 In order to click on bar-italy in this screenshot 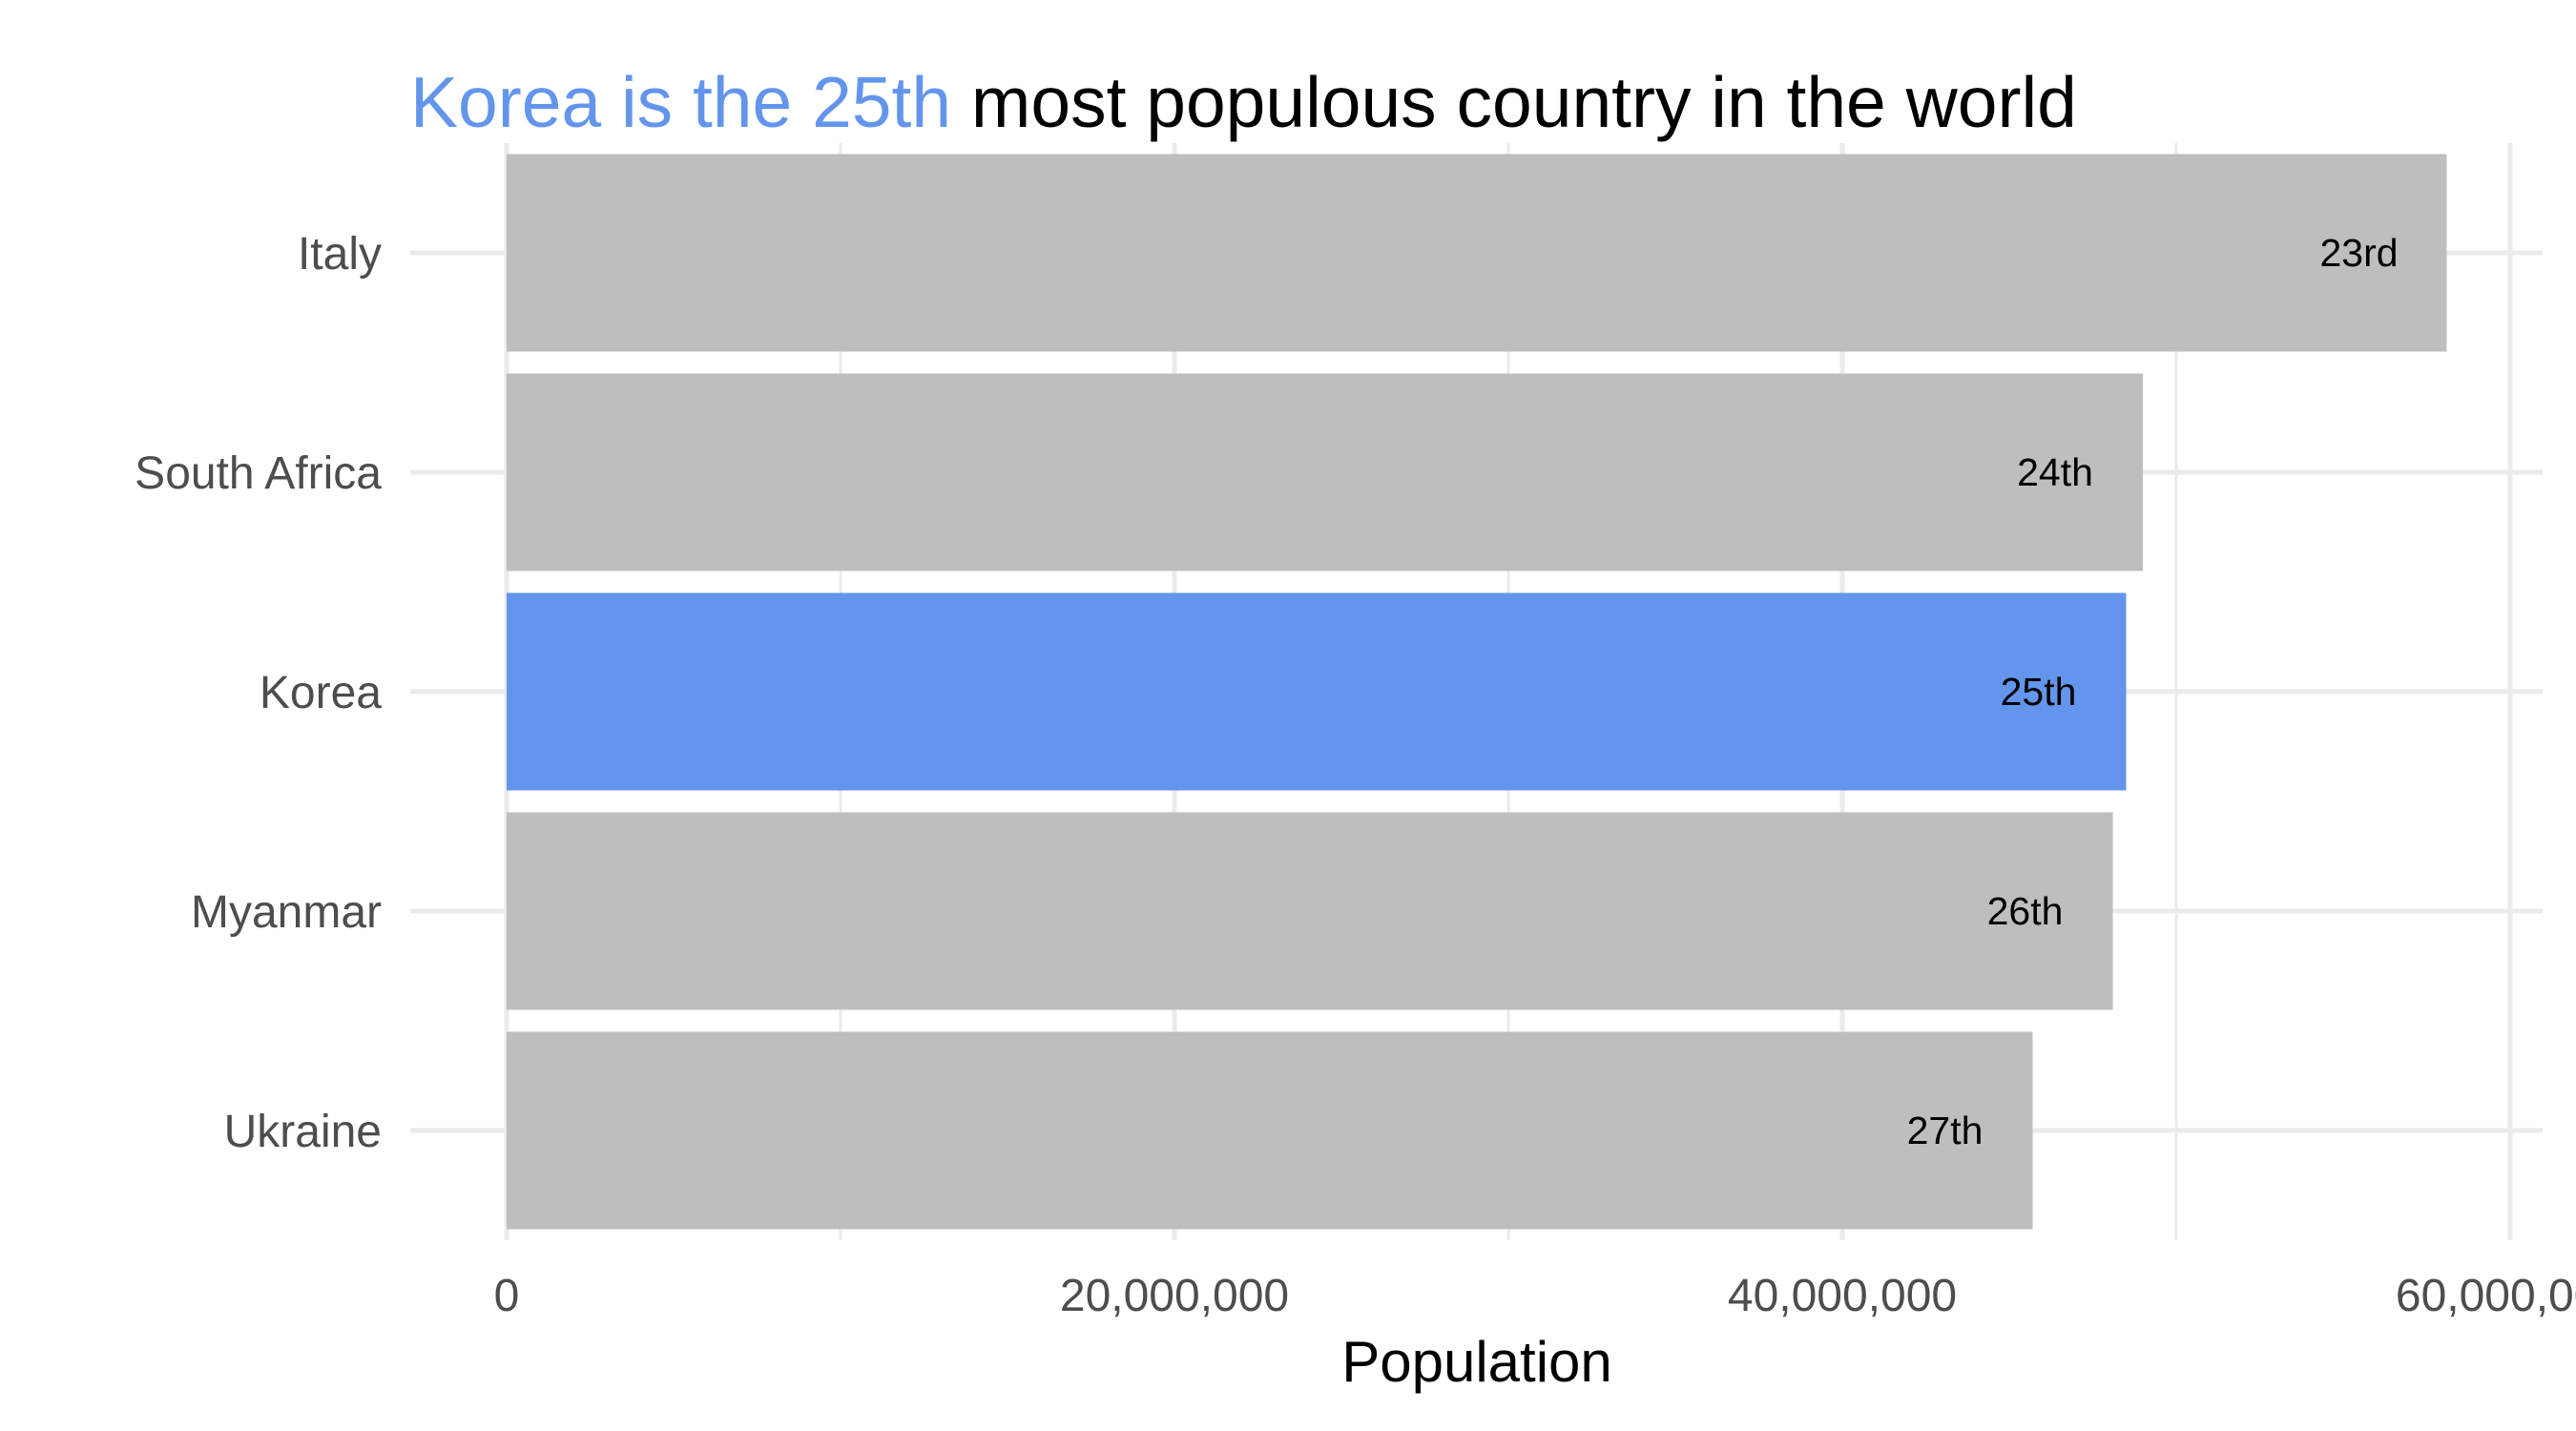, I will do `click(1477, 253)`.